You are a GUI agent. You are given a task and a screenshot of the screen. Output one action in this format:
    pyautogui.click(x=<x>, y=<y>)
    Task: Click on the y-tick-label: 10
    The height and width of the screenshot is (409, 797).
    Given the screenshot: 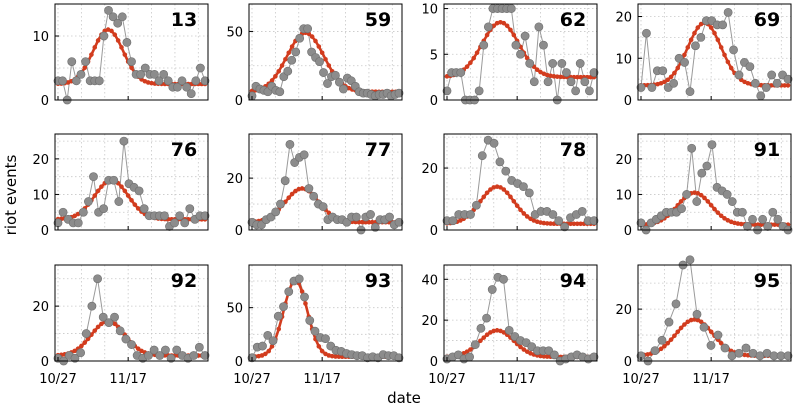 What is the action you would take?
    pyautogui.click(x=623, y=195)
    